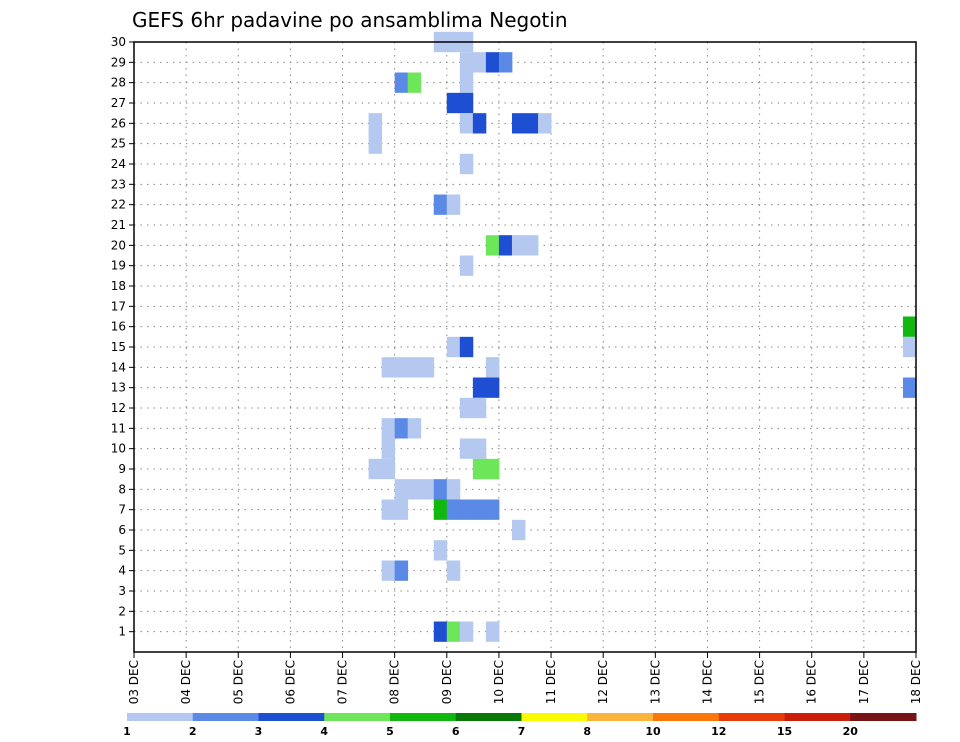 The height and width of the screenshot is (742, 960). I want to click on y-tick-label: 12, so click(118, 408).